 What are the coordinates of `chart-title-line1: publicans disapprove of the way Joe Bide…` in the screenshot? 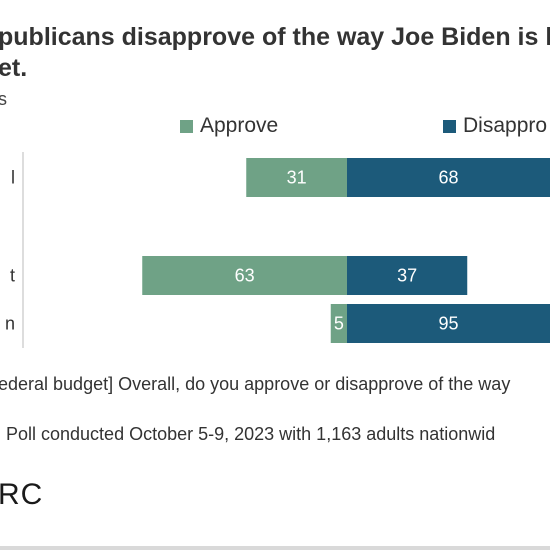 It's located at (275, 37).